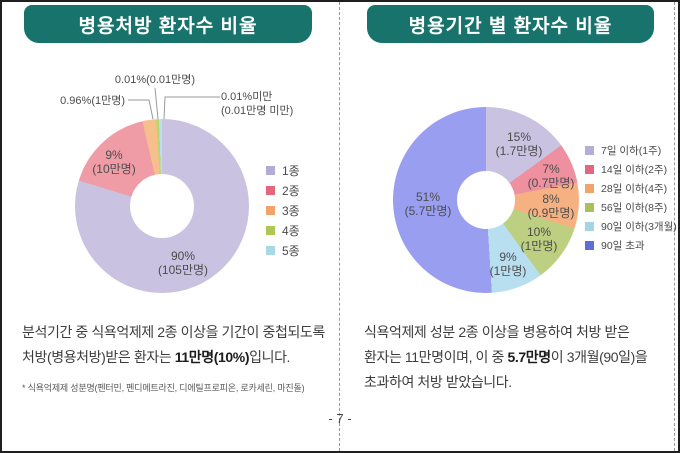  I want to click on callout-5jong: 0.01%미만 (0.01만명 미만), so click(266, 104).